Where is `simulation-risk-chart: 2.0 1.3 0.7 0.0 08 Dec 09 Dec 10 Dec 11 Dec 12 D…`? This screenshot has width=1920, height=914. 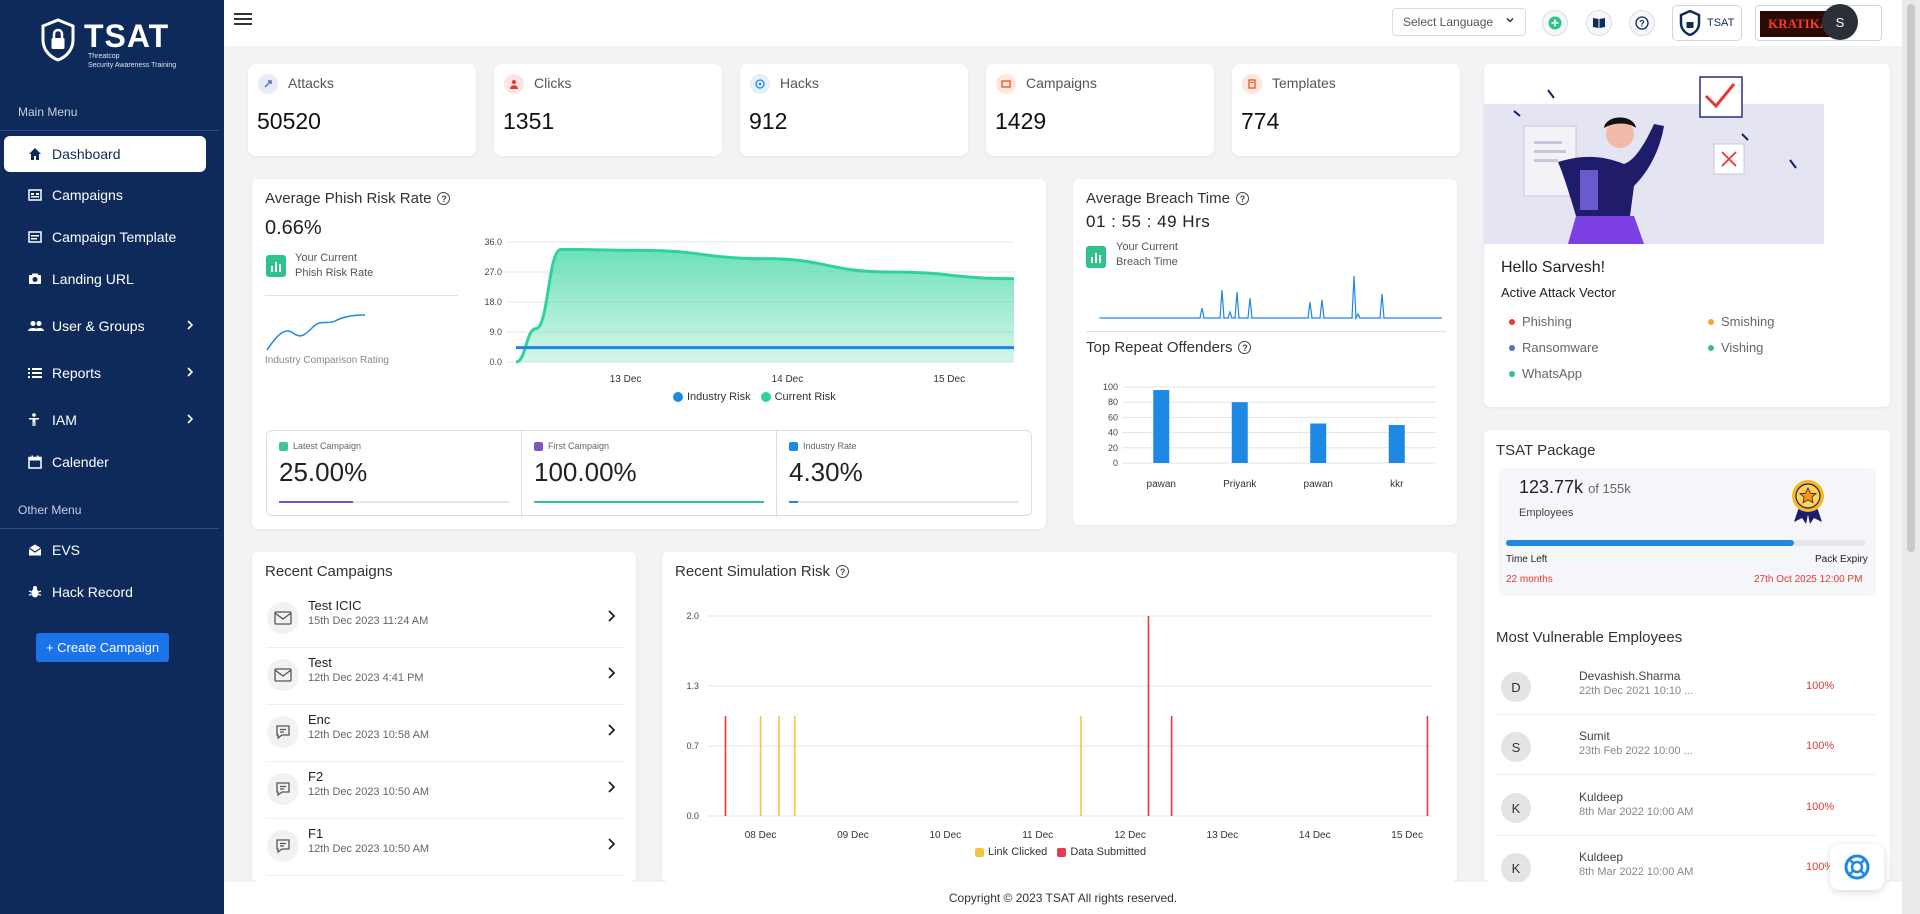
simulation-risk-chart: 2.0 1.3 0.7 0.0 08 Dec 09 Dec 10 Dec 11 Dec 12 D… is located at coordinates (1059, 726).